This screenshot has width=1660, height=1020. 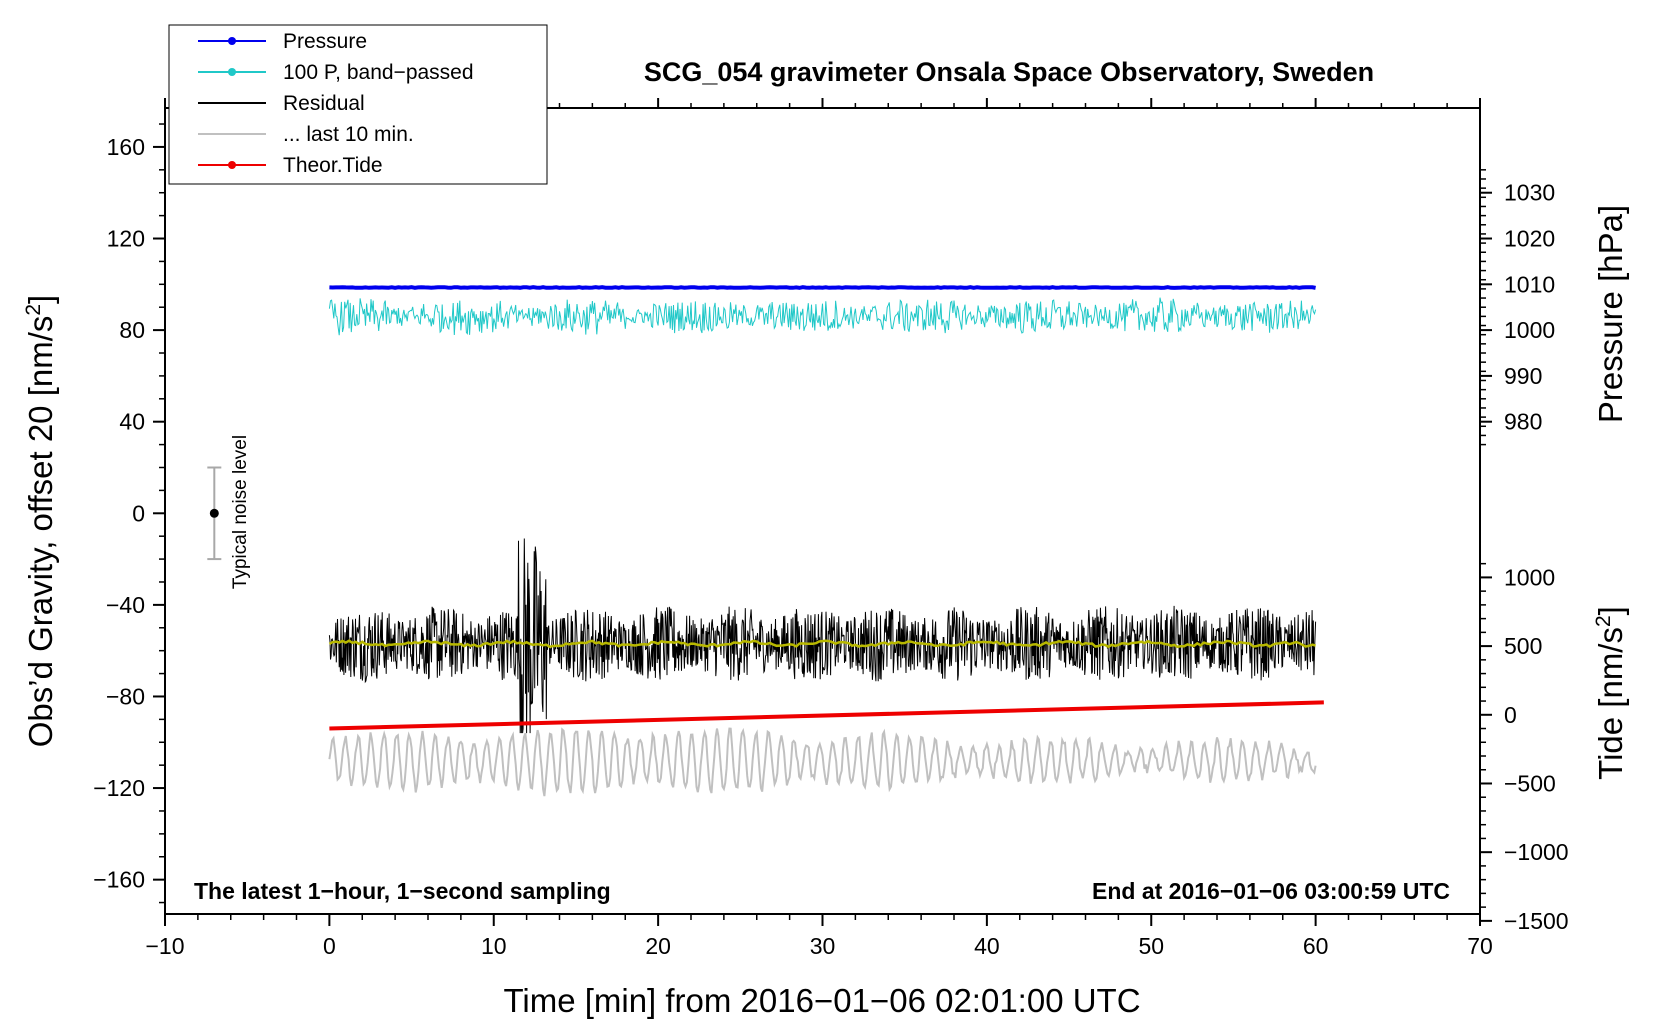 What do you see at coordinates (1610, 610) in the screenshot?
I see `y-axis-title-tide-close: ]` at bounding box center [1610, 610].